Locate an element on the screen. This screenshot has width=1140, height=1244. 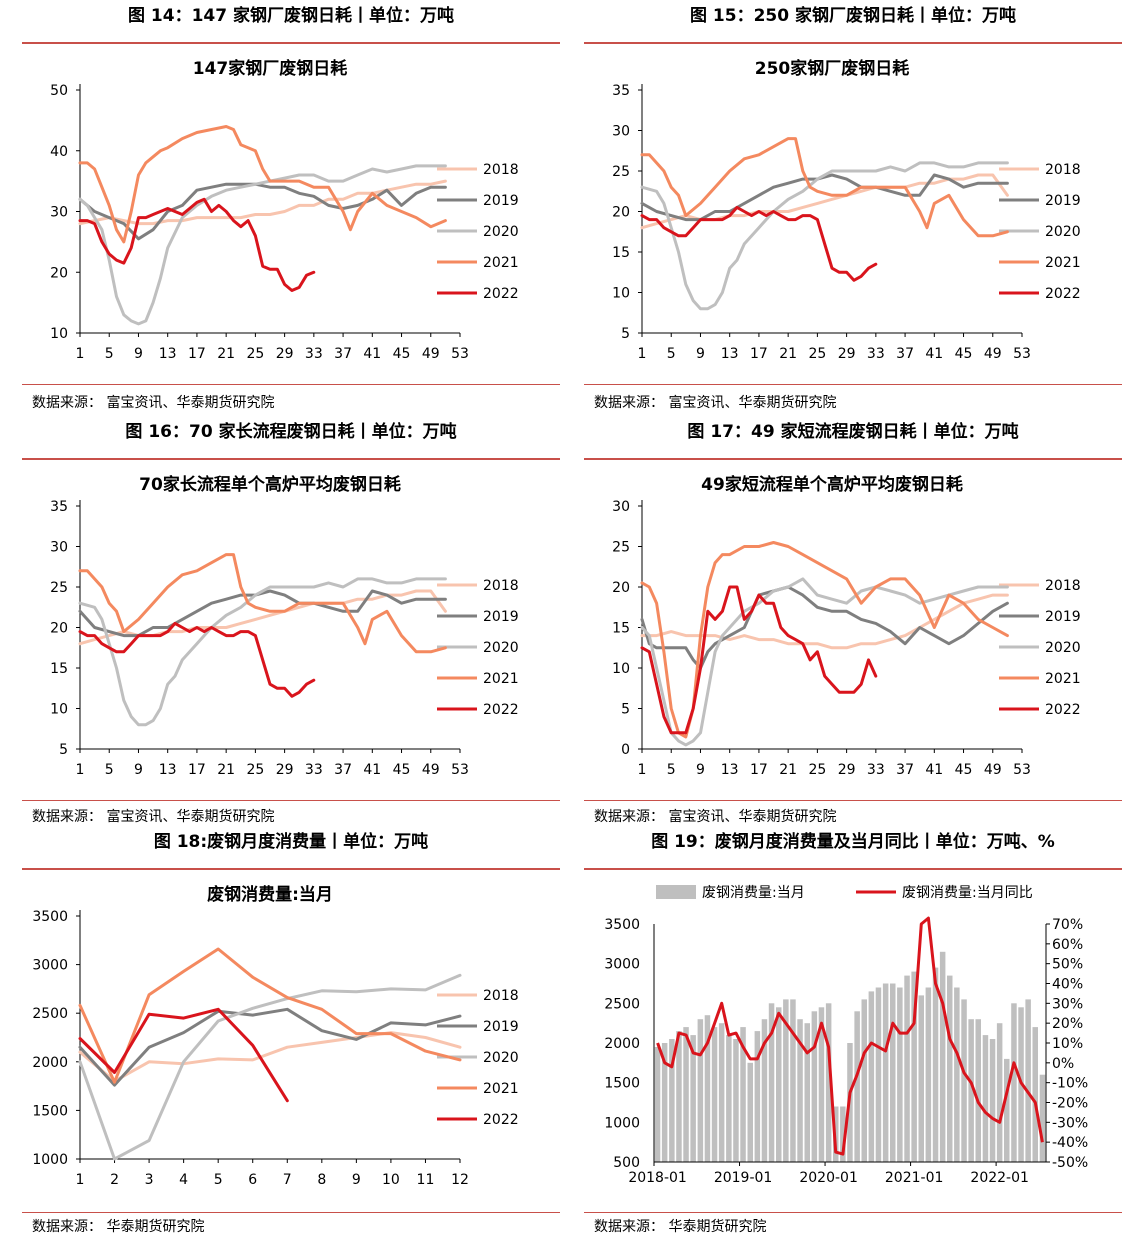
x-tick-label: 25 is located at coordinates (817, 770).